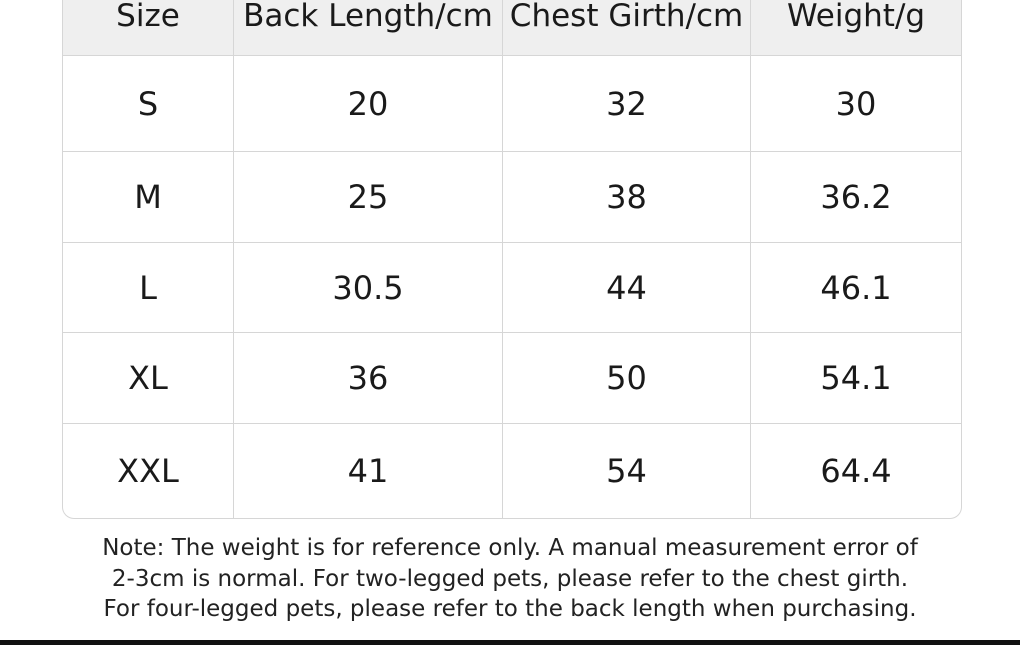 The image size is (1020, 645). I want to click on table-cell: S, so click(148, 104).